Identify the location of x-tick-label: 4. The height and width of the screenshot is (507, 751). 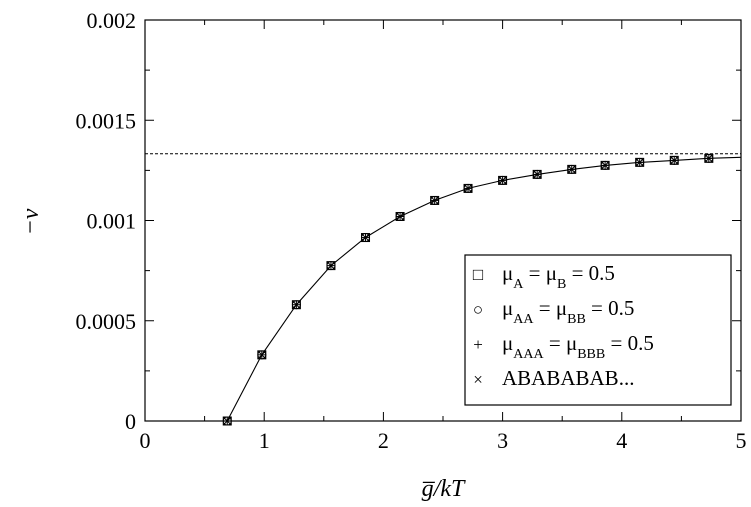
(621, 440).